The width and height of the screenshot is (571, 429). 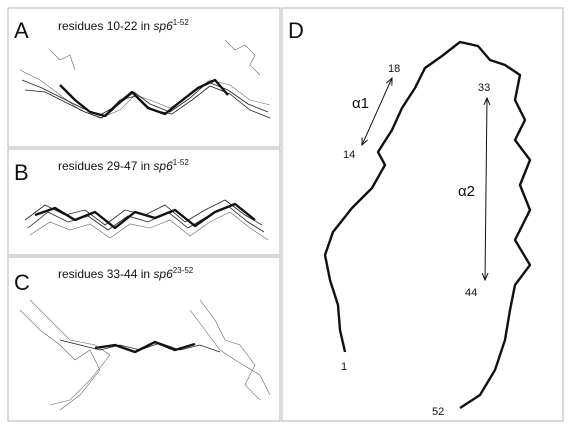 What do you see at coordinates (123, 165) in the screenshot?
I see `panel-caption: residues 29-47 in sp61-52` at bounding box center [123, 165].